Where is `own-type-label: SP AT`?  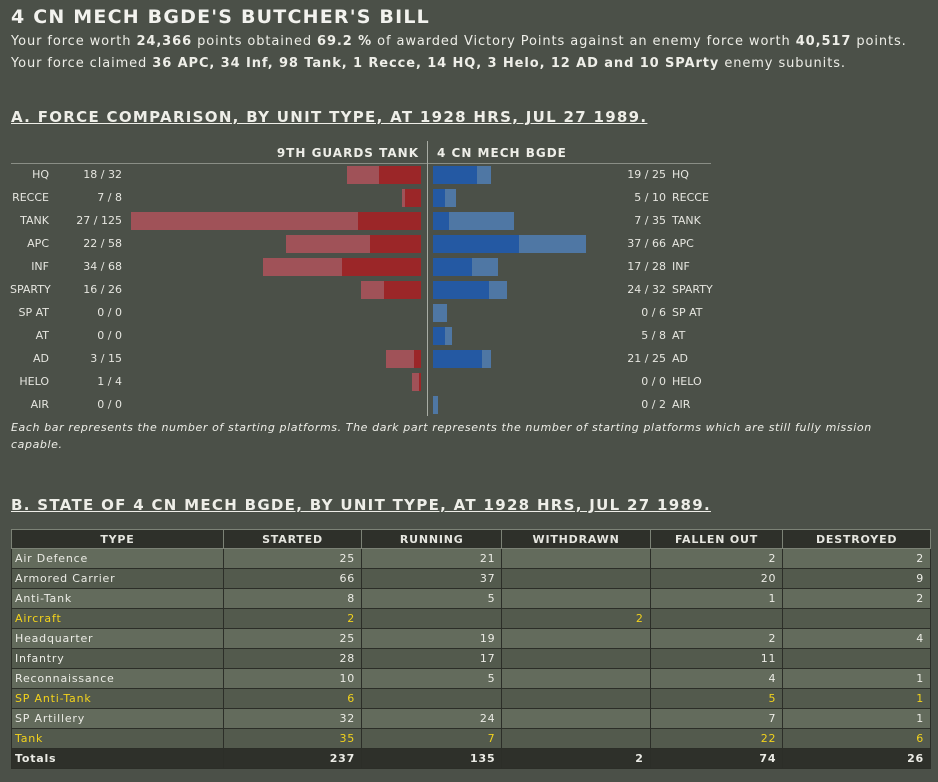 own-type-label: SP AT is located at coordinates (687, 312).